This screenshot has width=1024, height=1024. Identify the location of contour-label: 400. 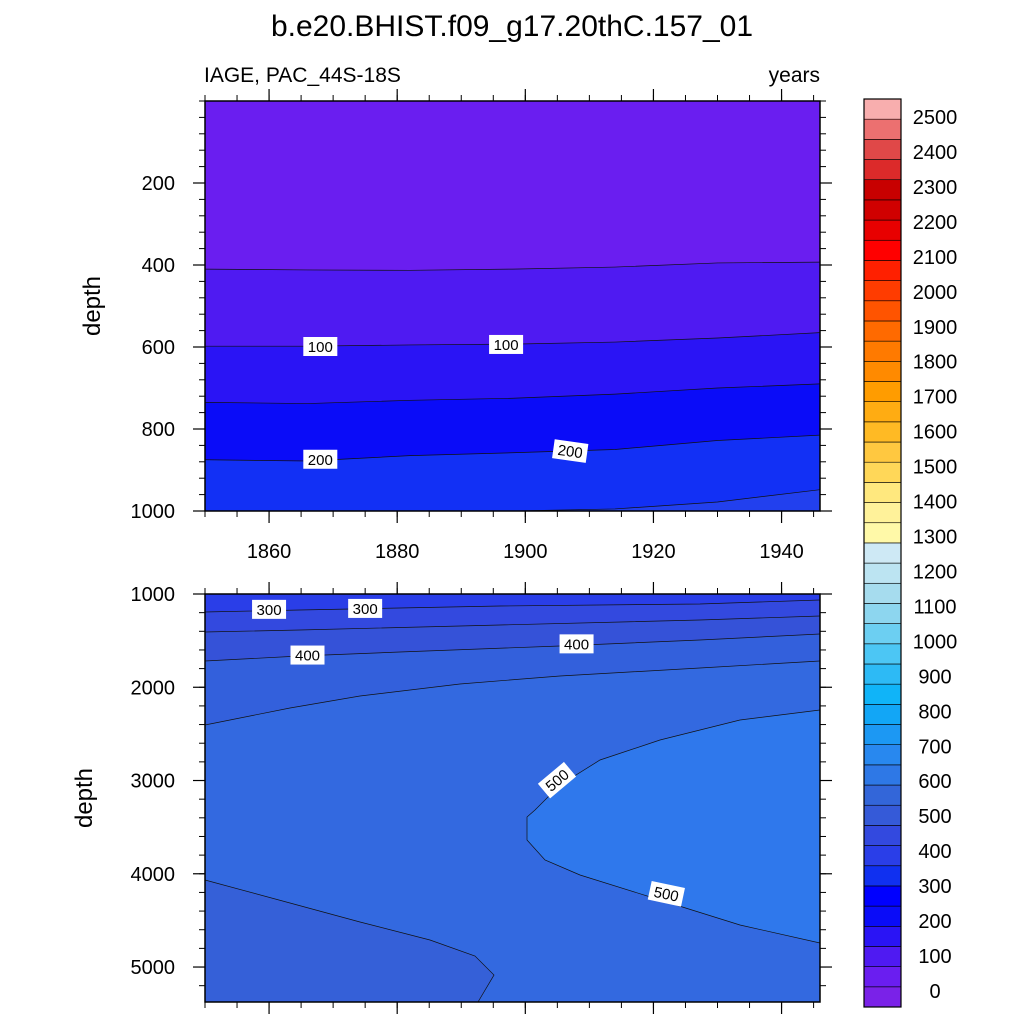
(576, 644).